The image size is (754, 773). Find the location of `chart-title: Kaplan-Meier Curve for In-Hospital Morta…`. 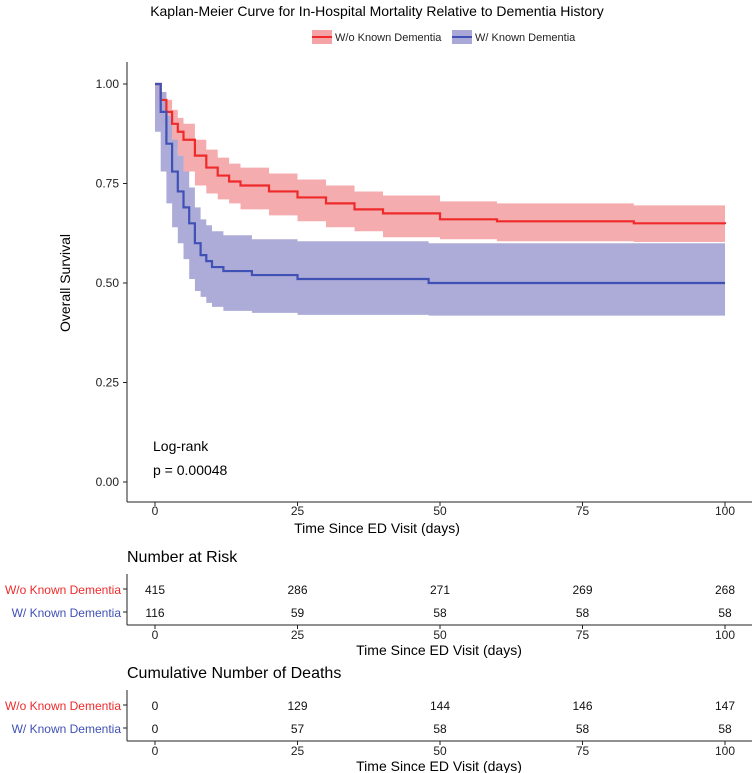

chart-title: Kaplan-Meier Curve for In-Hospital Morta… is located at coordinates (377, 11).